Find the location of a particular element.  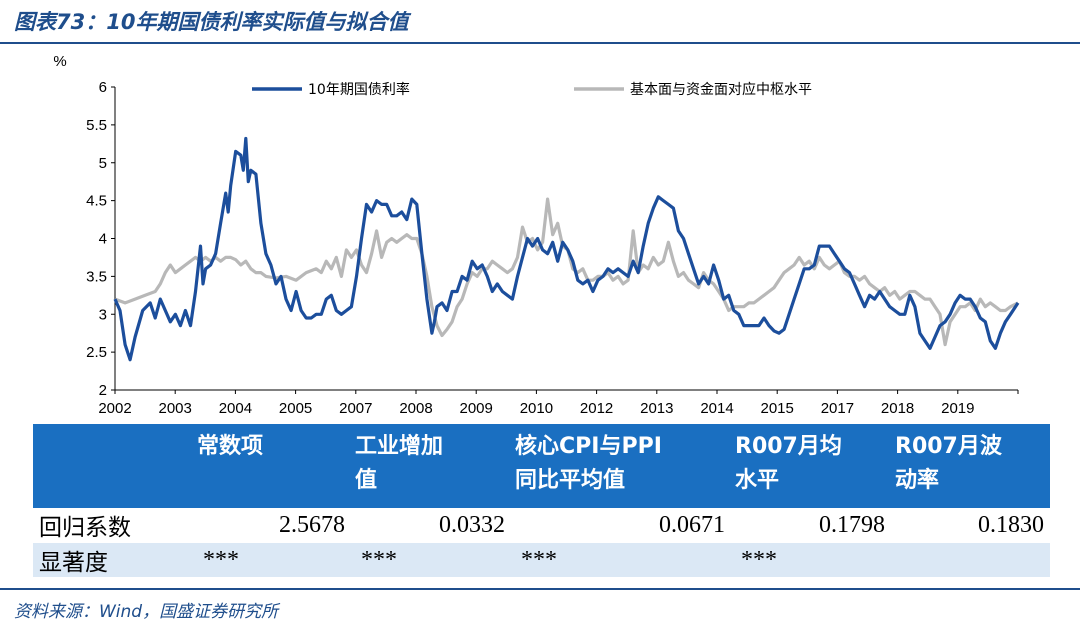

x-tick-label: 2017 is located at coordinates (837, 408).